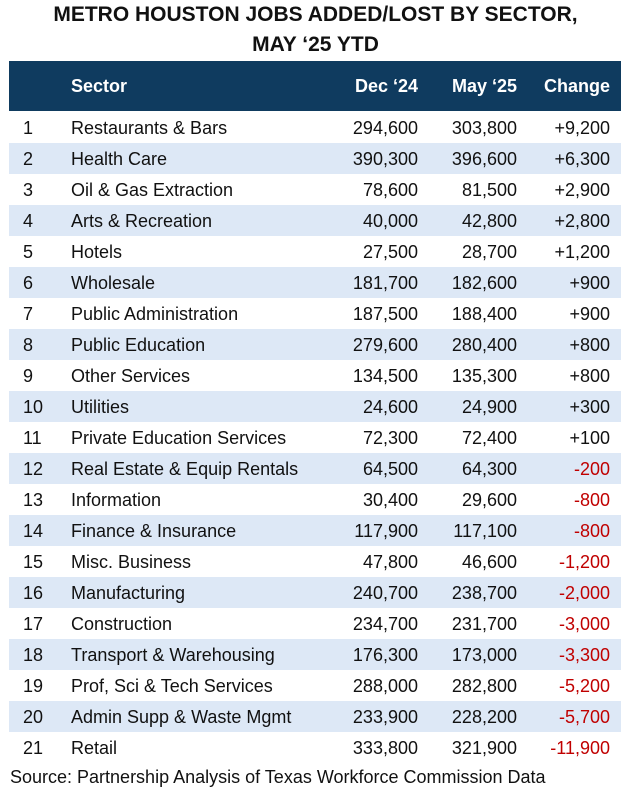 Image resolution: width=631 pixels, height=792 pixels. I want to click on dec-24-value: 333,800, so click(385, 748).